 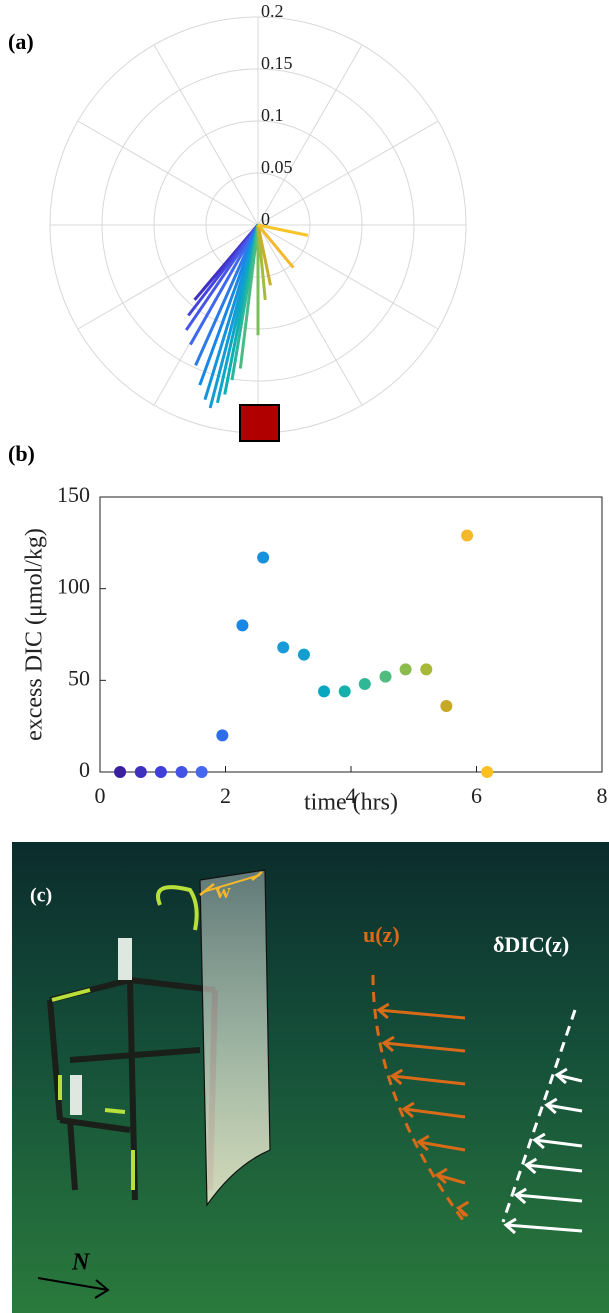 I want to click on r-tick-label: 0.1, so click(x=272, y=115).